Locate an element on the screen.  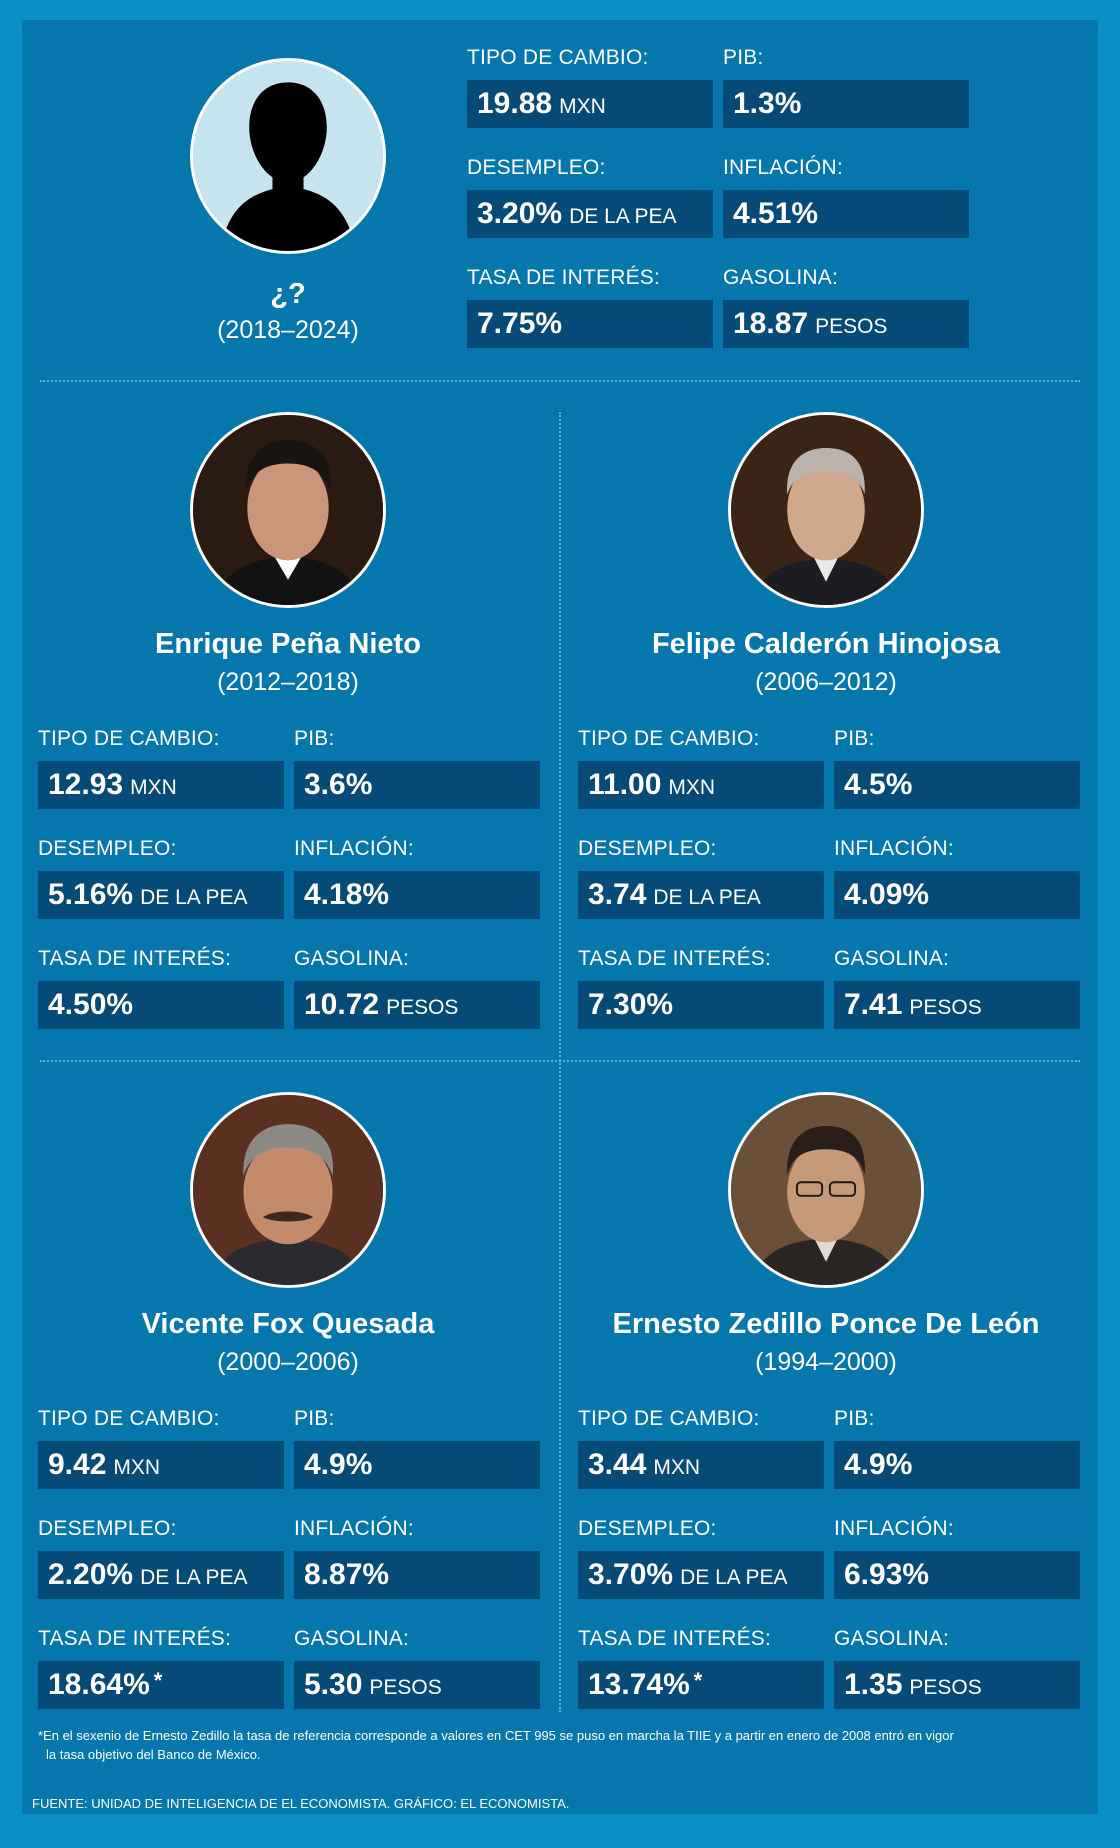
value-gasoline: 7.41 PESOS is located at coordinates (957, 1005).